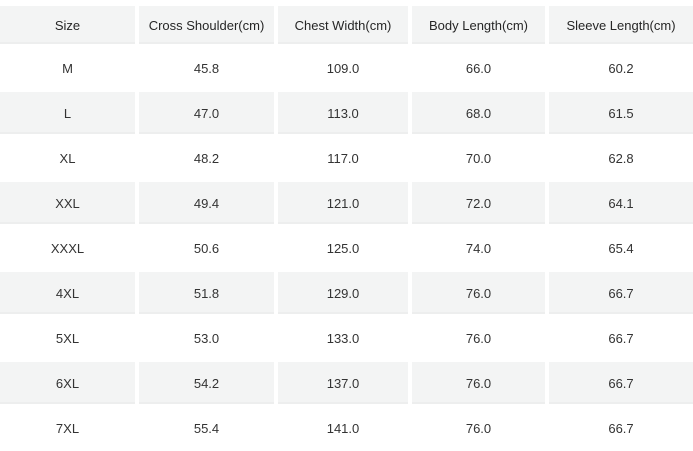 This screenshot has width=693, height=451. Describe the element at coordinates (343, 428) in the screenshot. I see `table-cell: 141.0` at that location.